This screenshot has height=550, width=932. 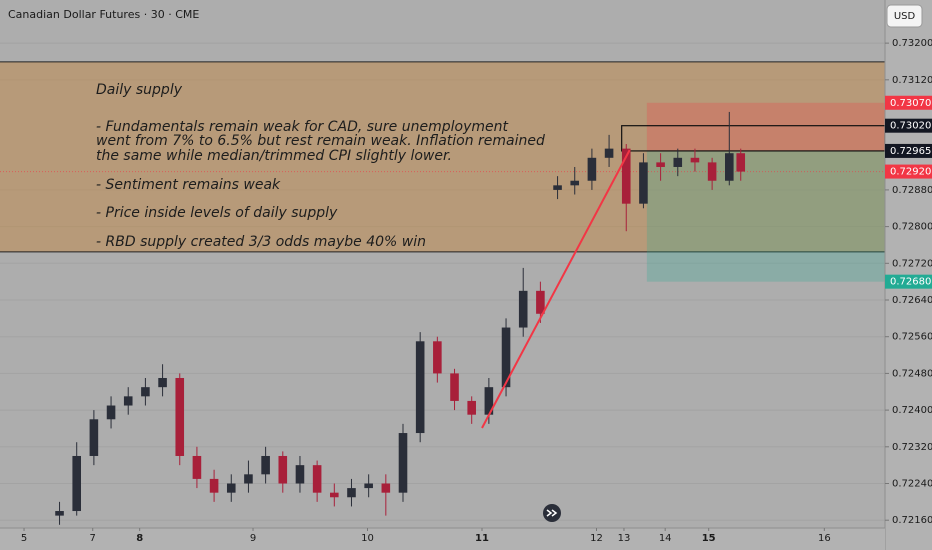 What do you see at coordinates (912, 447) in the screenshot?
I see `y-tick-label: 0.72320` at bounding box center [912, 447].